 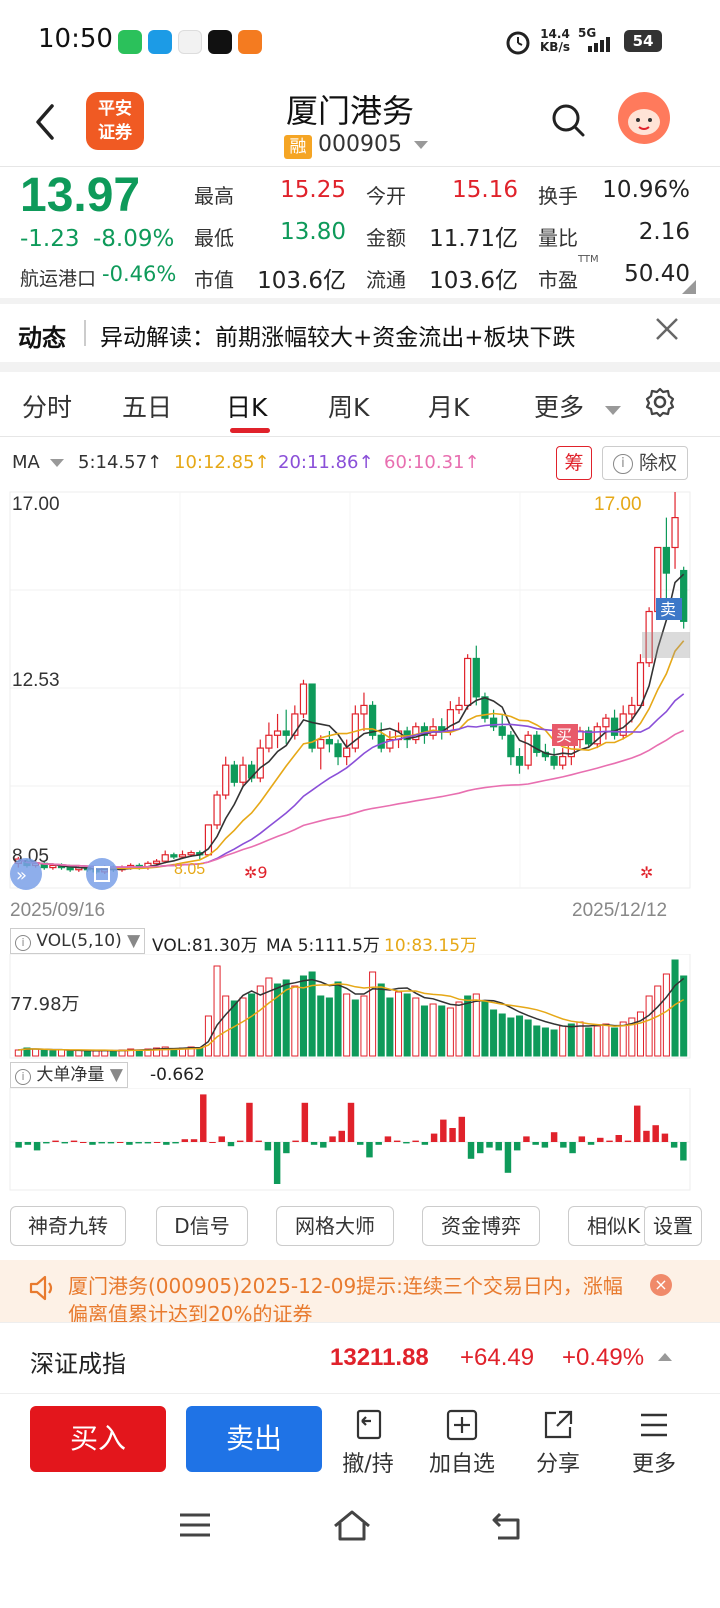 I want to click on news-text: 异动解读：前期涨幅较大+资金流出+板块下跌, so click(x=338, y=338).